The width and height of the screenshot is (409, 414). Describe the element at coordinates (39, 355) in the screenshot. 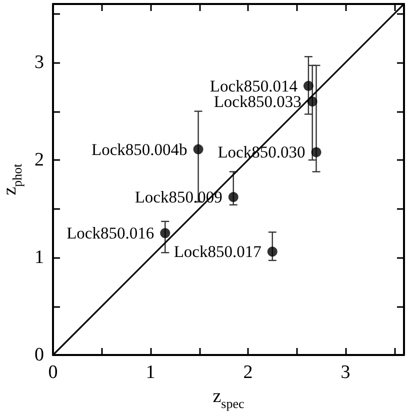

I see `y-tick-label: 0` at that location.